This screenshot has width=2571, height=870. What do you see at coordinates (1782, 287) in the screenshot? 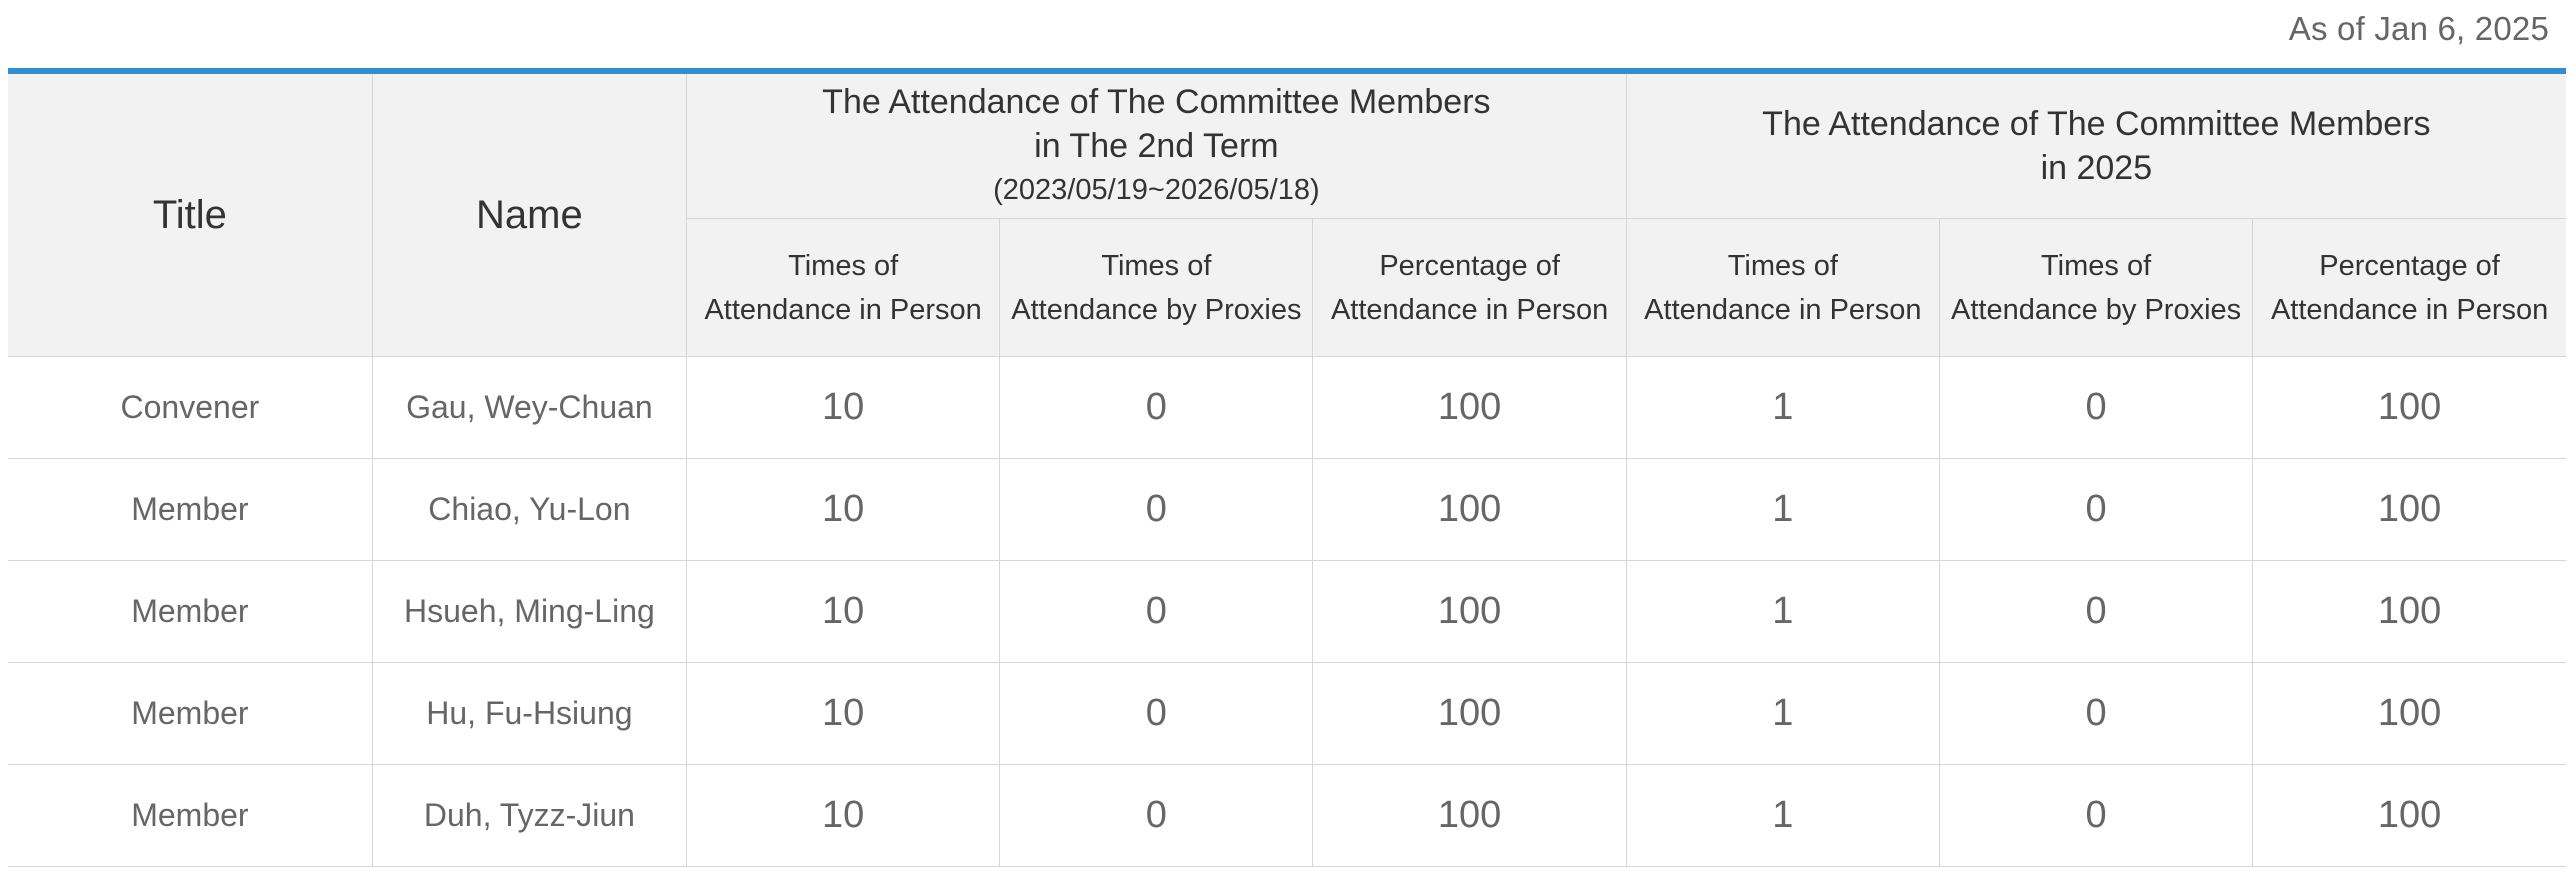
I see `subheader-2025-in-person: Times of Attendance in Person` at bounding box center [1782, 287].